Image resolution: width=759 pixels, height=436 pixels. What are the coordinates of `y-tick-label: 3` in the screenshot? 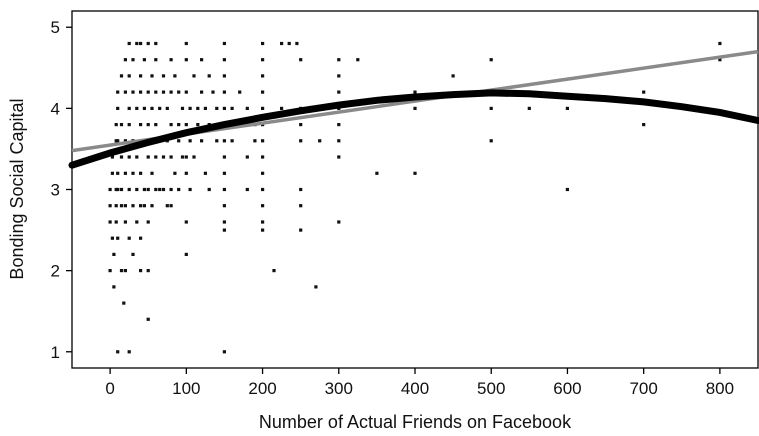 It's located at (55, 190).